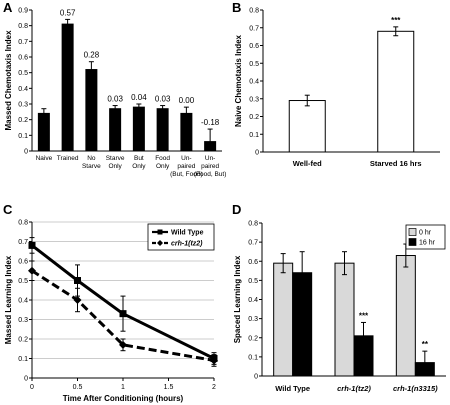 The height and width of the screenshot is (405, 450). Describe the element at coordinates (169, 387) in the screenshot. I see `x-tick-label: 1.5` at that location.